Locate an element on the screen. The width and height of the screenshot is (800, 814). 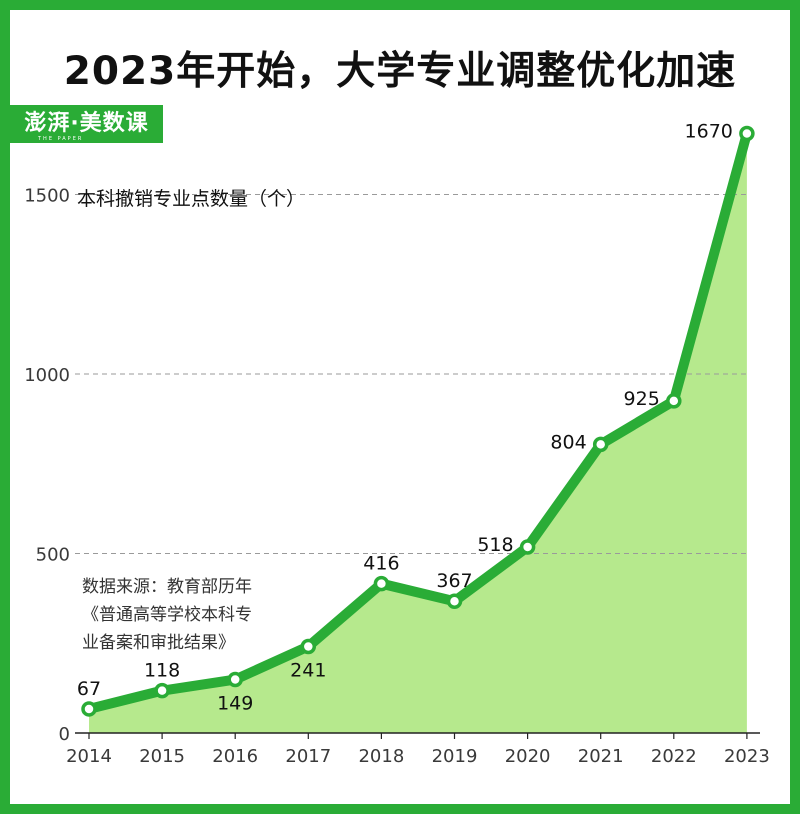
data-label: 416 is located at coordinates (381, 564).